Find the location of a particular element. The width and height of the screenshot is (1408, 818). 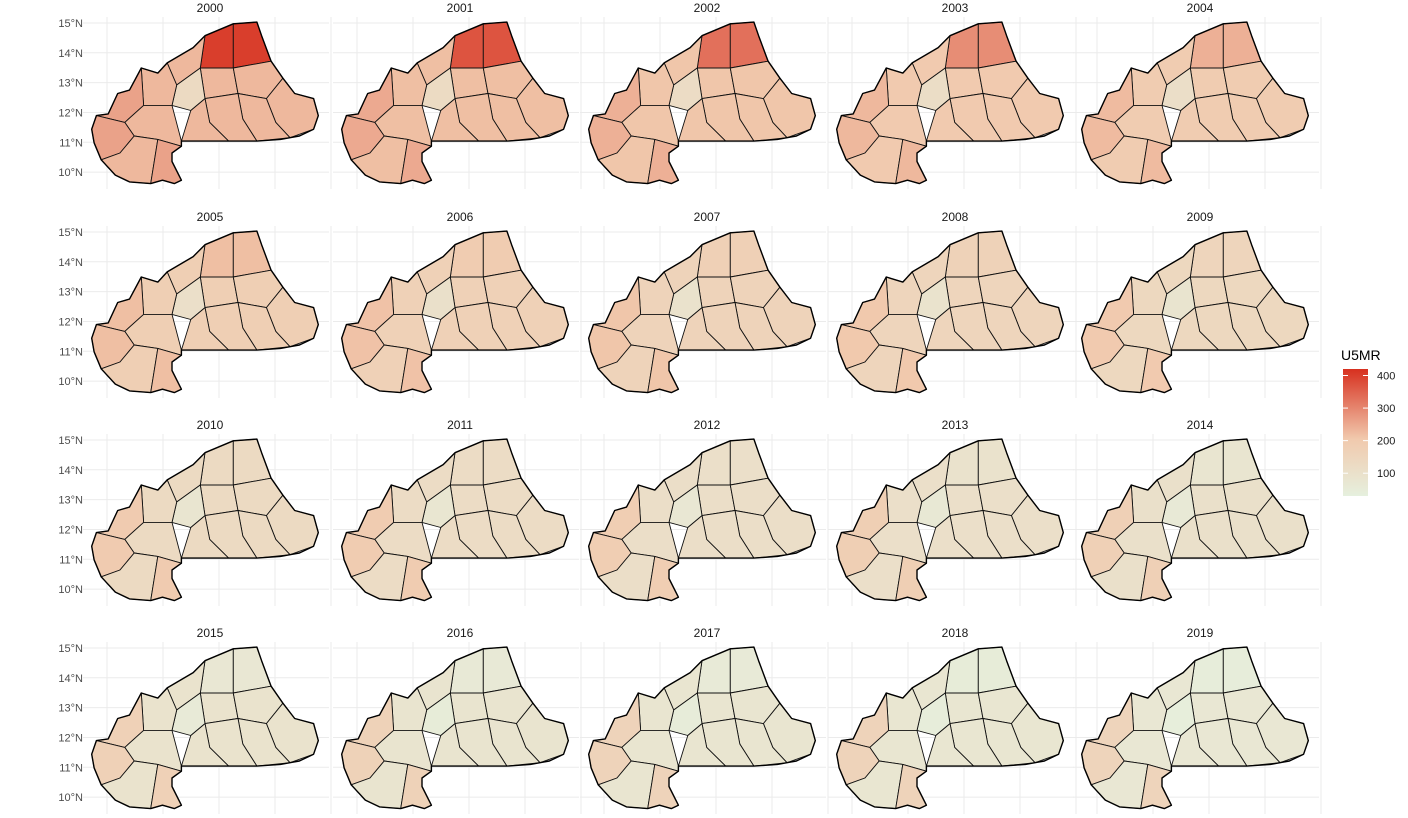

facet-panel-2004: 2004 is located at coordinates (1197, 95).